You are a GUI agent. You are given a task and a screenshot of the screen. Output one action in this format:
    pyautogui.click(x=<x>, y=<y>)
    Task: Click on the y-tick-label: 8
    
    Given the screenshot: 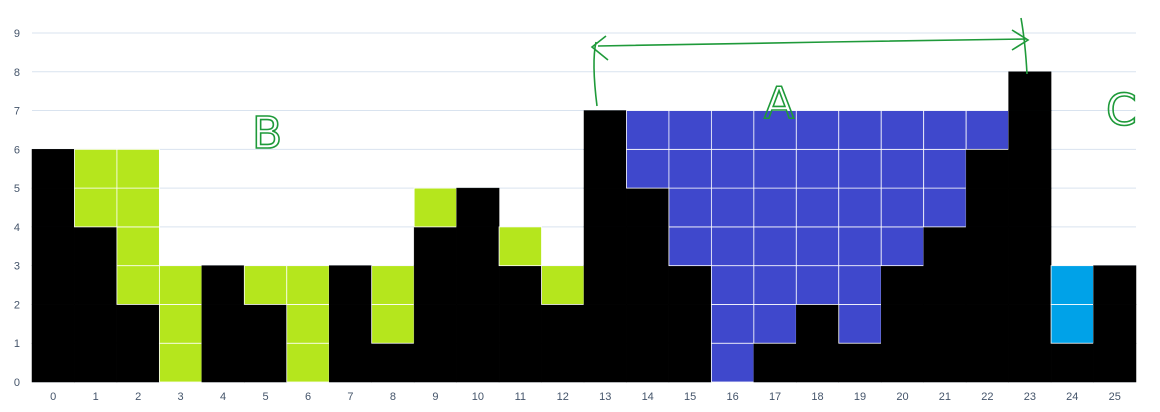 What is the action you would take?
    pyautogui.click(x=17, y=73)
    